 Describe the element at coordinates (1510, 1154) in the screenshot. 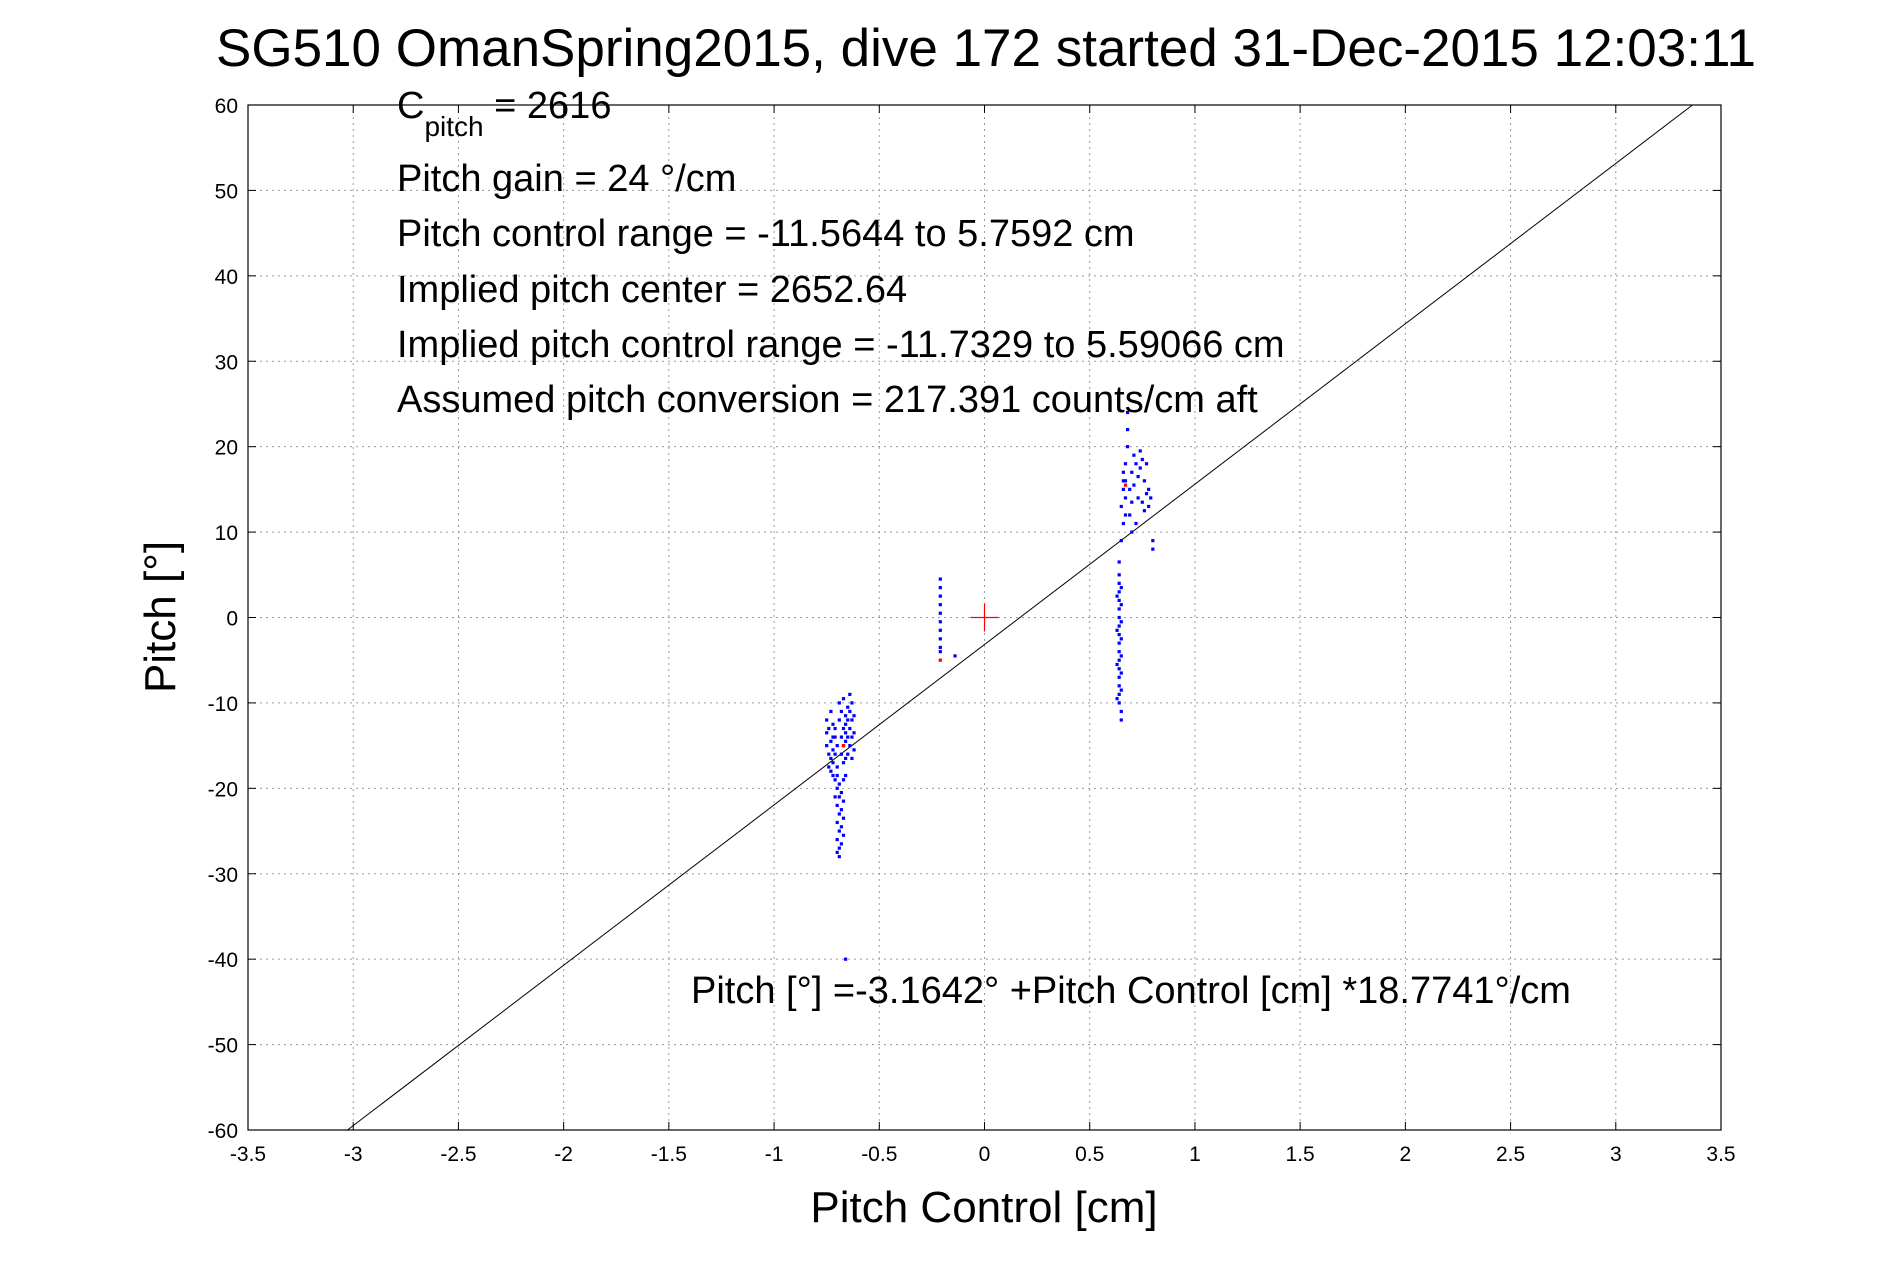

I see `x-tick-label: 2.5` at that location.